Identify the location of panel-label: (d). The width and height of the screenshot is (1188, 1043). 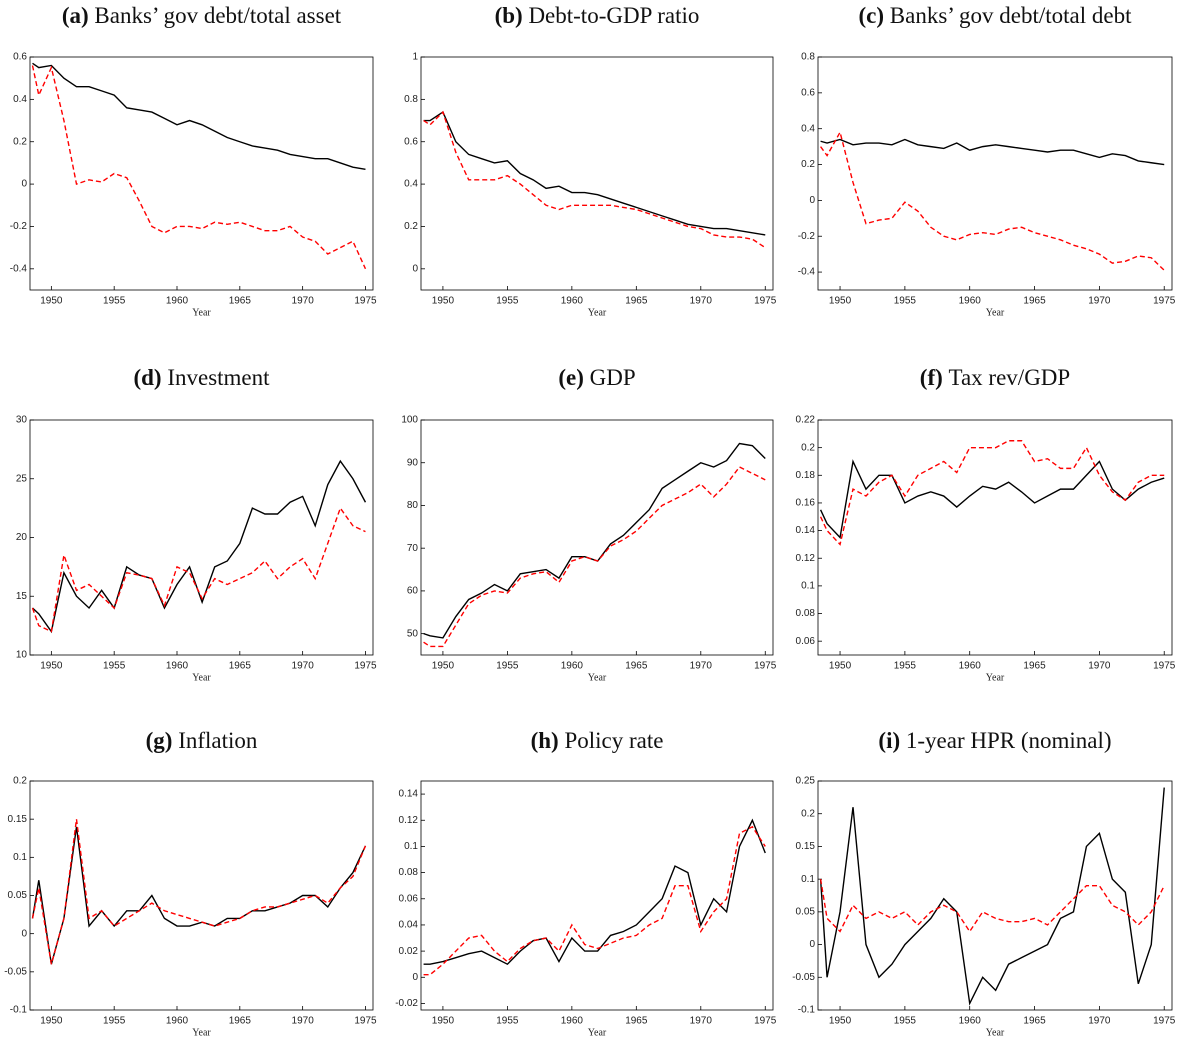
(147, 377).